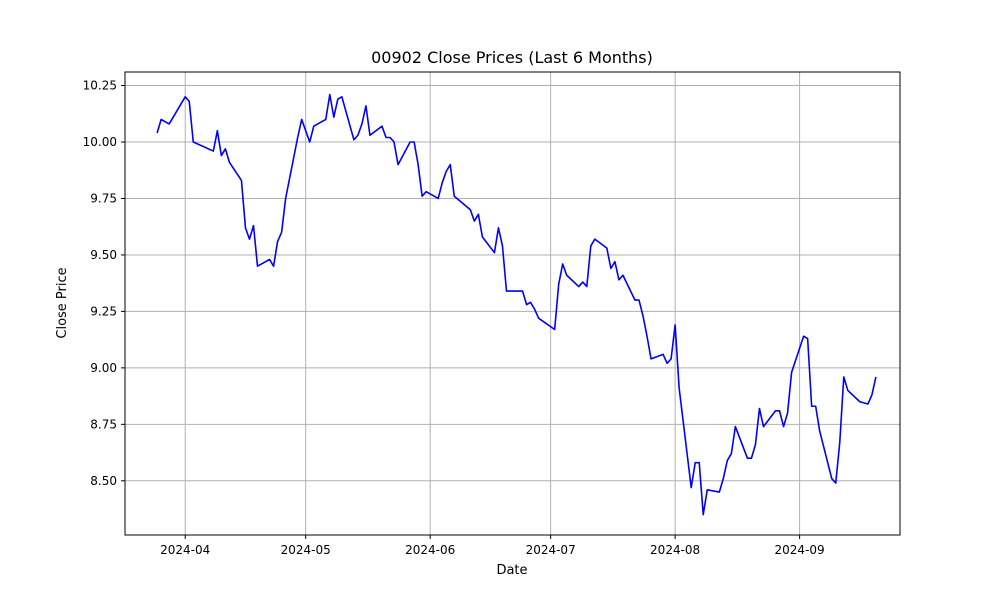 The image size is (1000, 600). Describe the element at coordinates (100, 142) in the screenshot. I see `y-tick-label: 10.00` at that location.